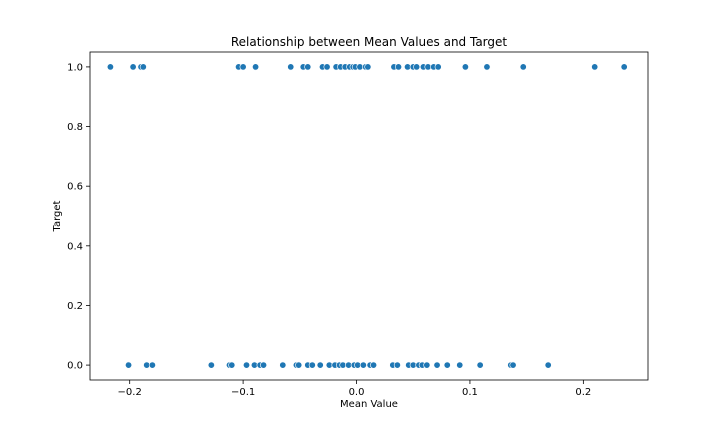  What do you see at coordinates (75, 246) in the screenshot?
I see `y-tick-label: 0.4` at bounding box center [75, 246].